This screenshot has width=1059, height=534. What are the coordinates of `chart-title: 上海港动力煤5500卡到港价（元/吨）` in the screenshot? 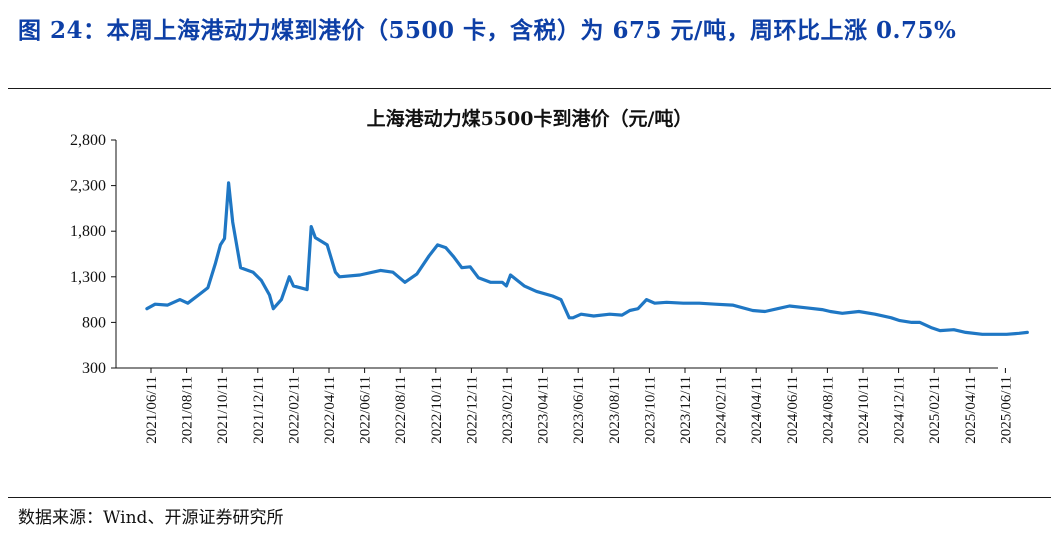 It's located at (529, 119).